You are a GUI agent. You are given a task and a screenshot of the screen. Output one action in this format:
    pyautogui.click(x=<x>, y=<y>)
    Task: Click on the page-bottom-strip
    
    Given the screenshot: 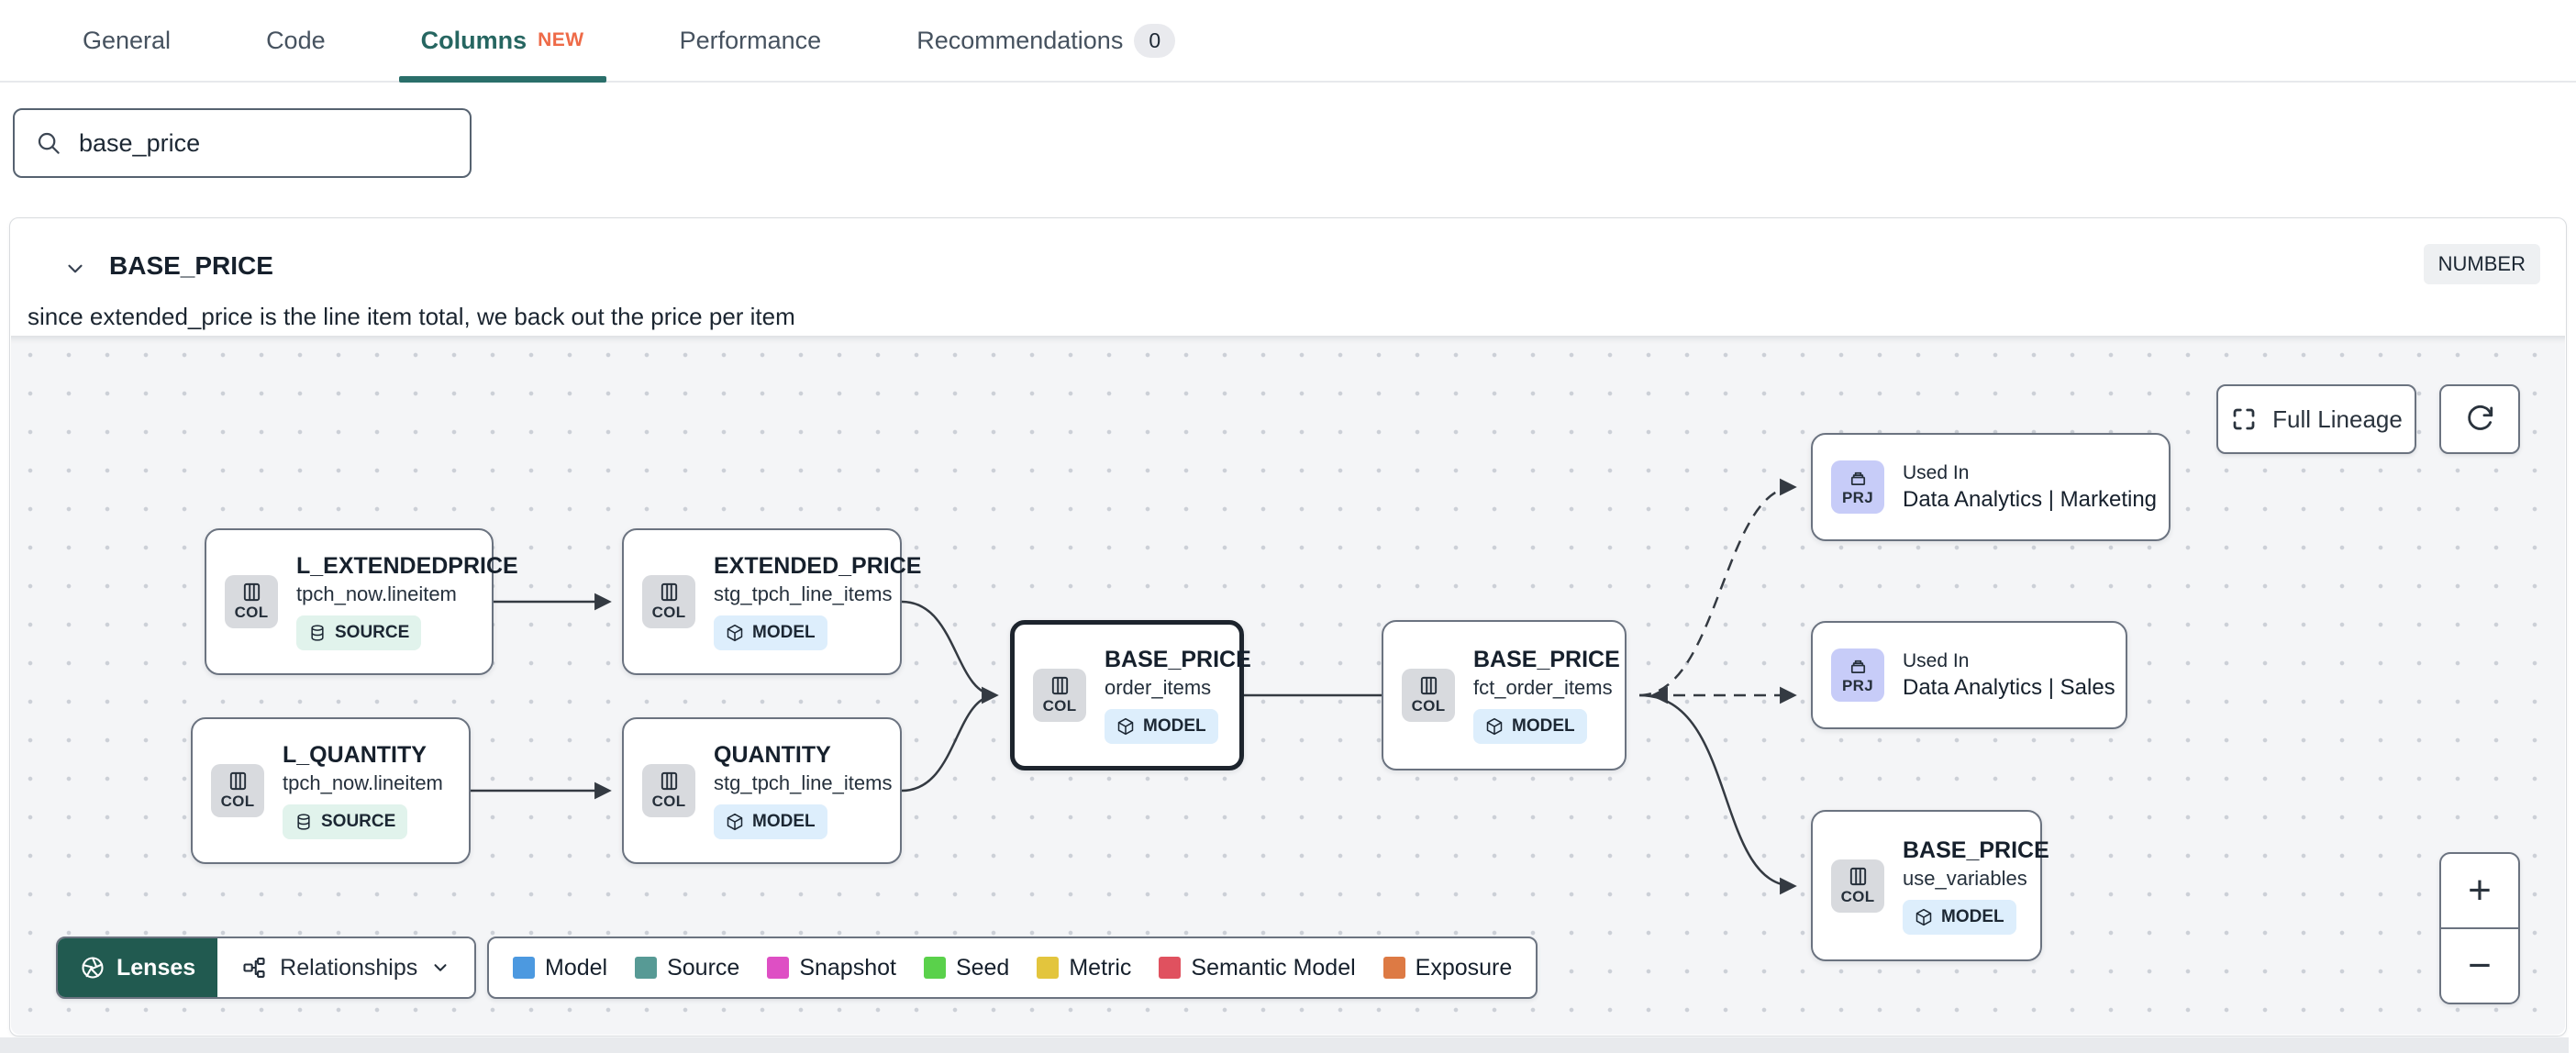 What is the action you would take?
    pyautogui.click(x=1284, y=1045)
    